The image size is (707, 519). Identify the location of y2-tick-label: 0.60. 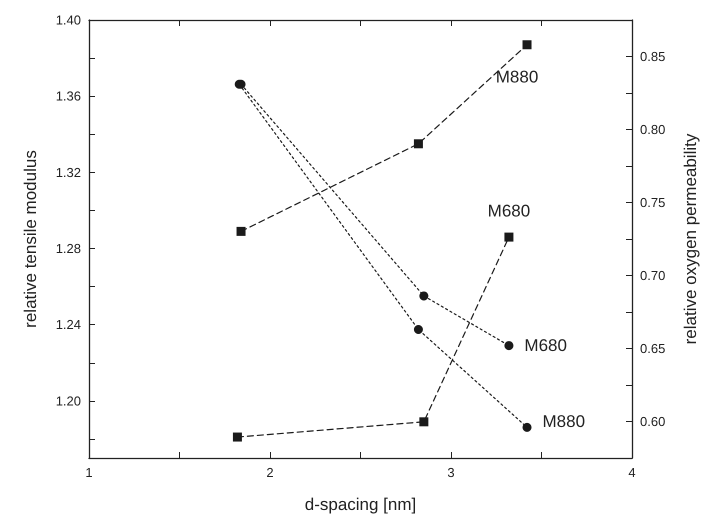
(653, 421).